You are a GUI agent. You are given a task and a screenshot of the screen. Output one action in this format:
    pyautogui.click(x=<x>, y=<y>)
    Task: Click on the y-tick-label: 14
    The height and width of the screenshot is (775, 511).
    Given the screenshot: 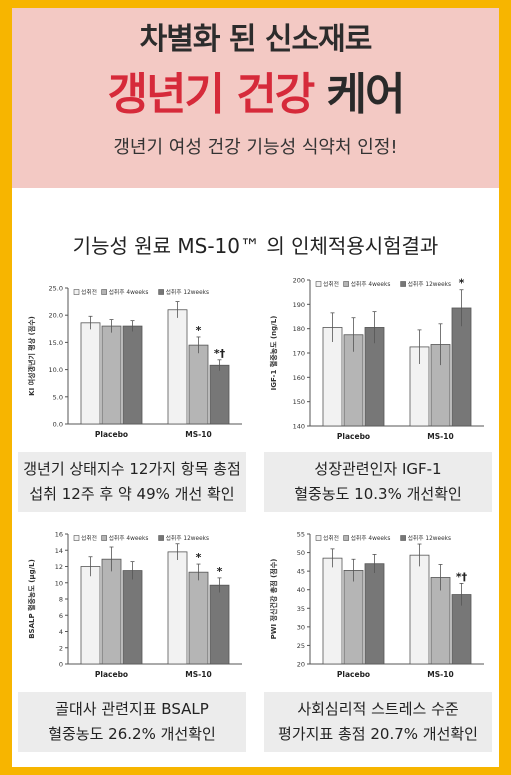 What is the action you would take?
    pyautogui.click(x=59, y=551)
    